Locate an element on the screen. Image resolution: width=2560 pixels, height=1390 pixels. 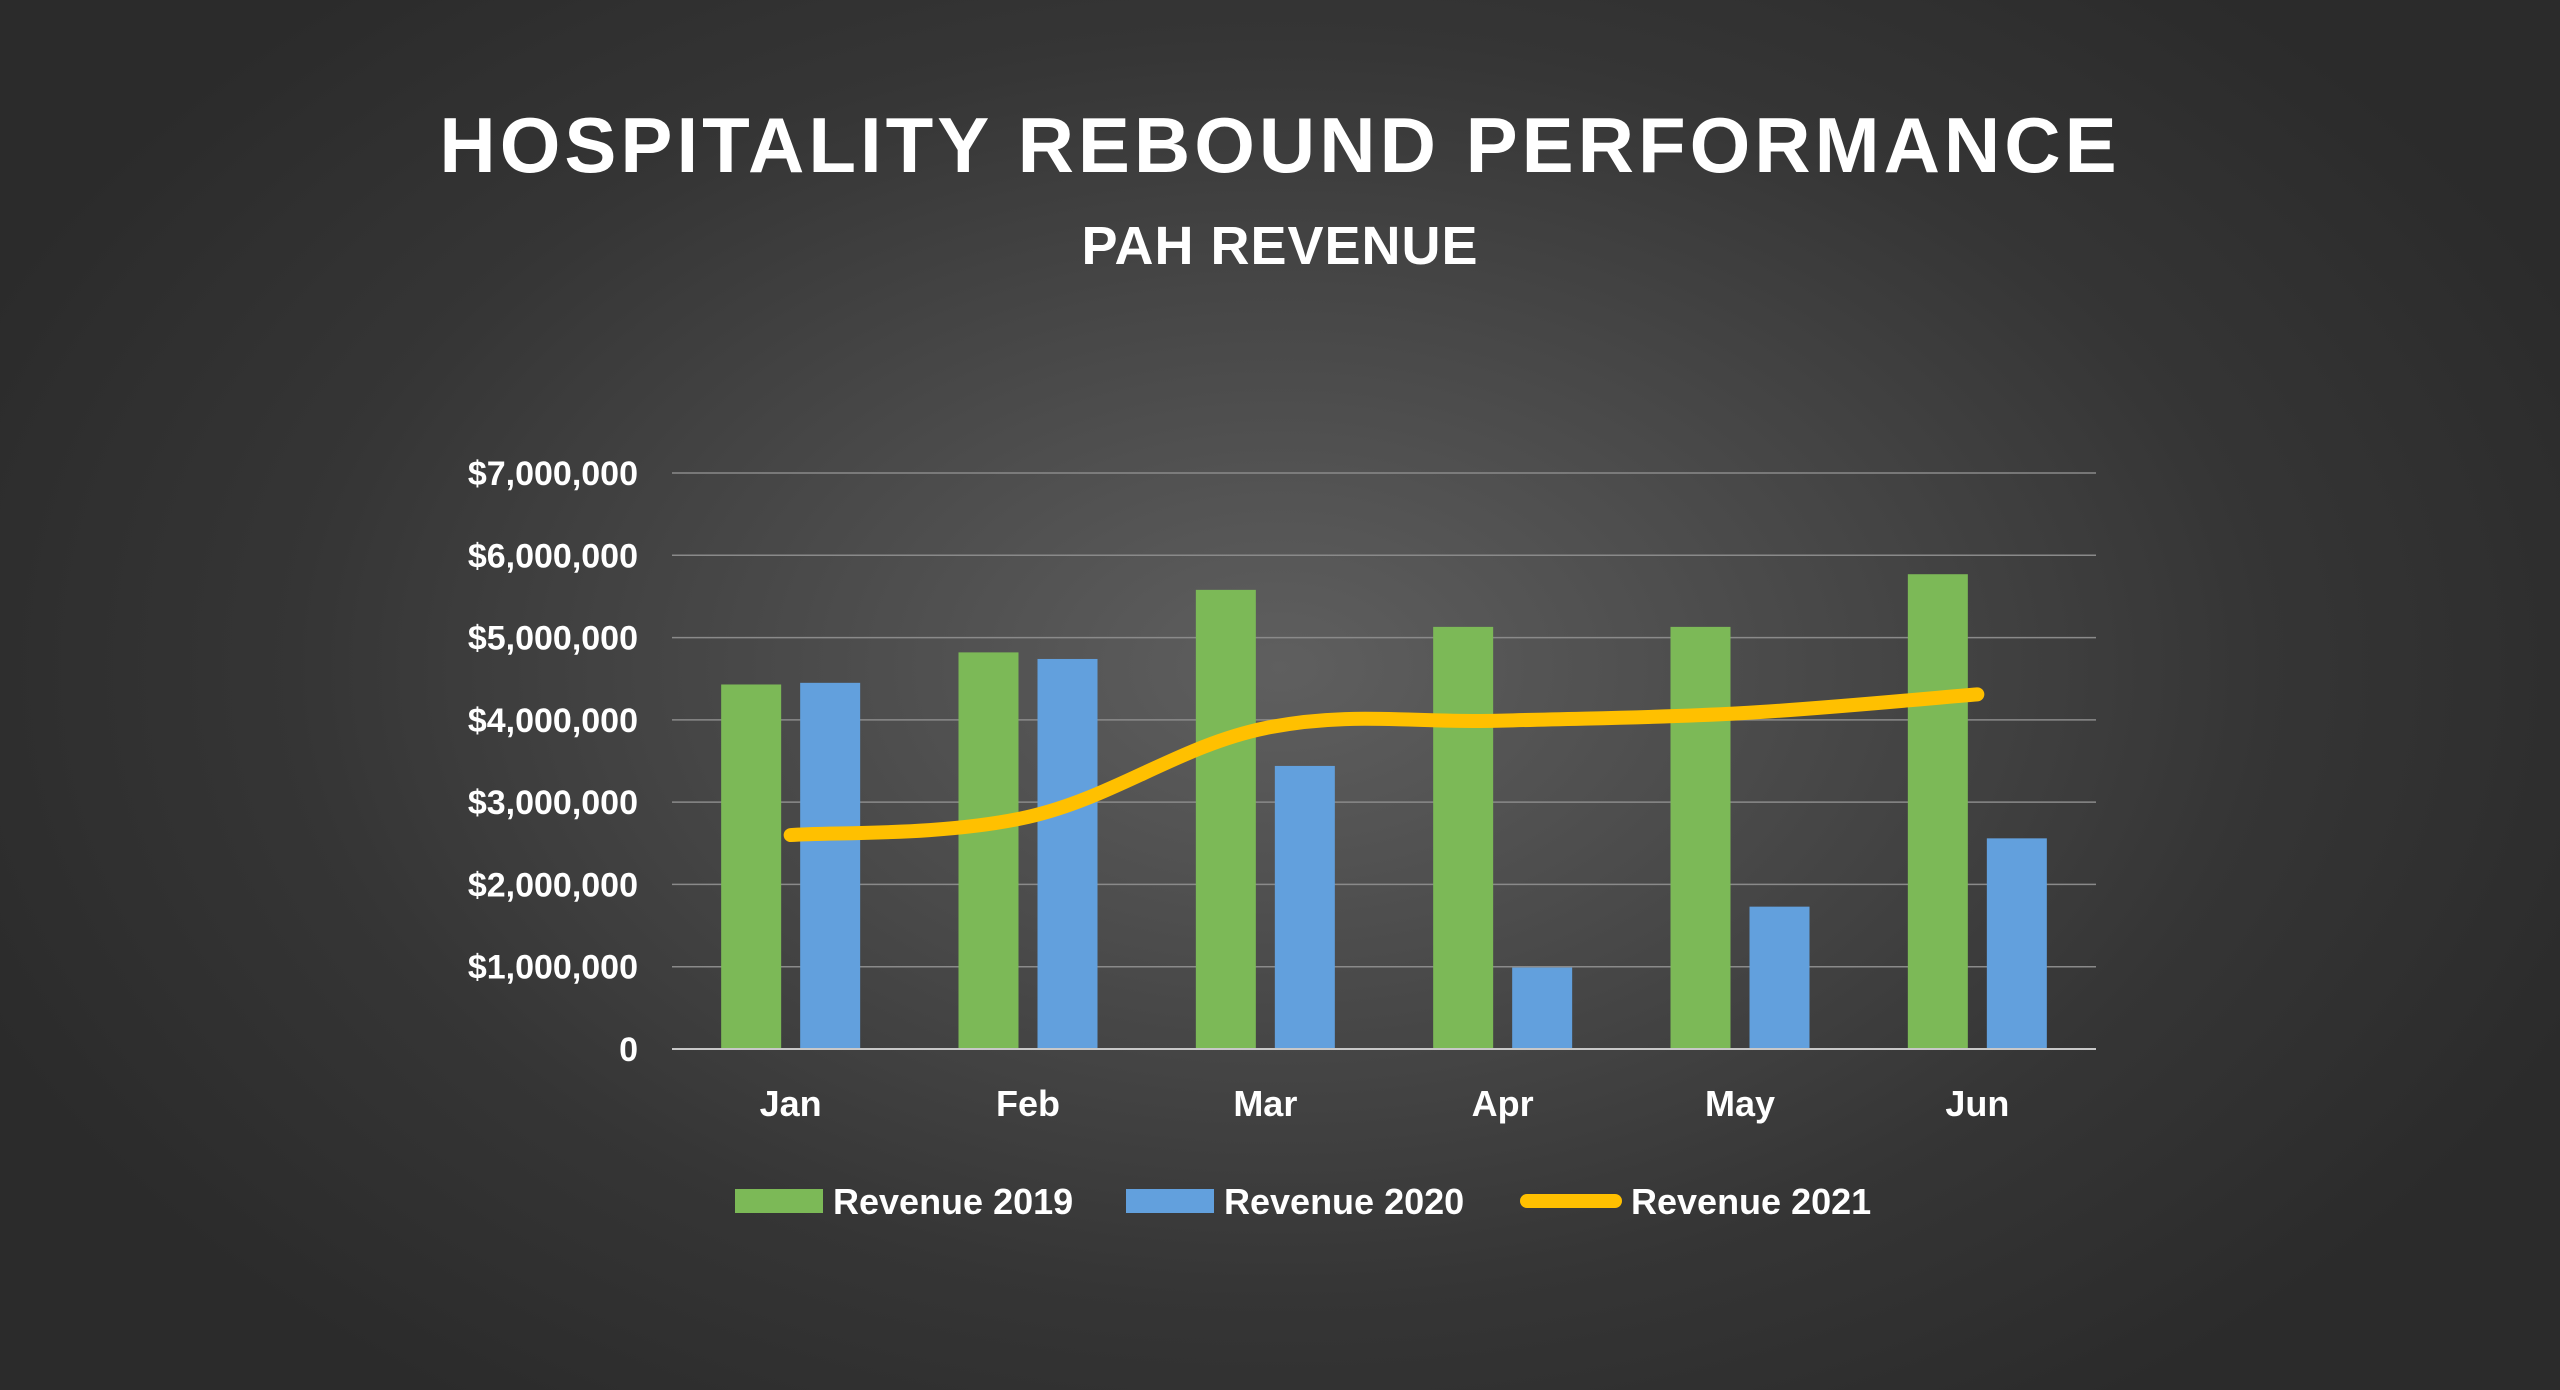
line-revenue-2021 is located at coordinates (1384, 765).